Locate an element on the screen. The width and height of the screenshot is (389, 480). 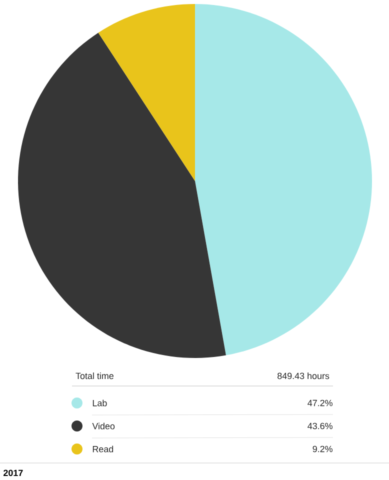
data-label: 47.2% is located at coordinates (320, 403).